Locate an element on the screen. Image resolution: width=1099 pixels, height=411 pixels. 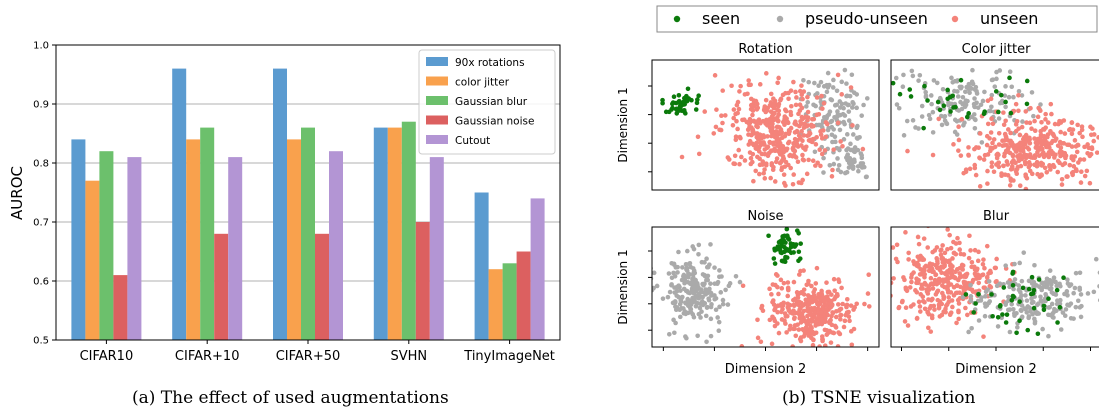
y-tick-label: 0.6 is located at coordinates (41, 282).